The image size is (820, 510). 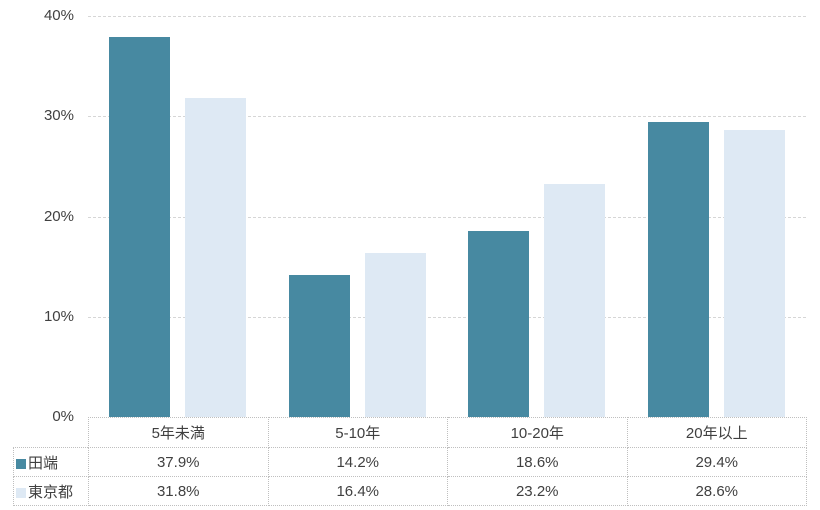 I want to click on category-header: 10-20年, so click(x=537, y=432).